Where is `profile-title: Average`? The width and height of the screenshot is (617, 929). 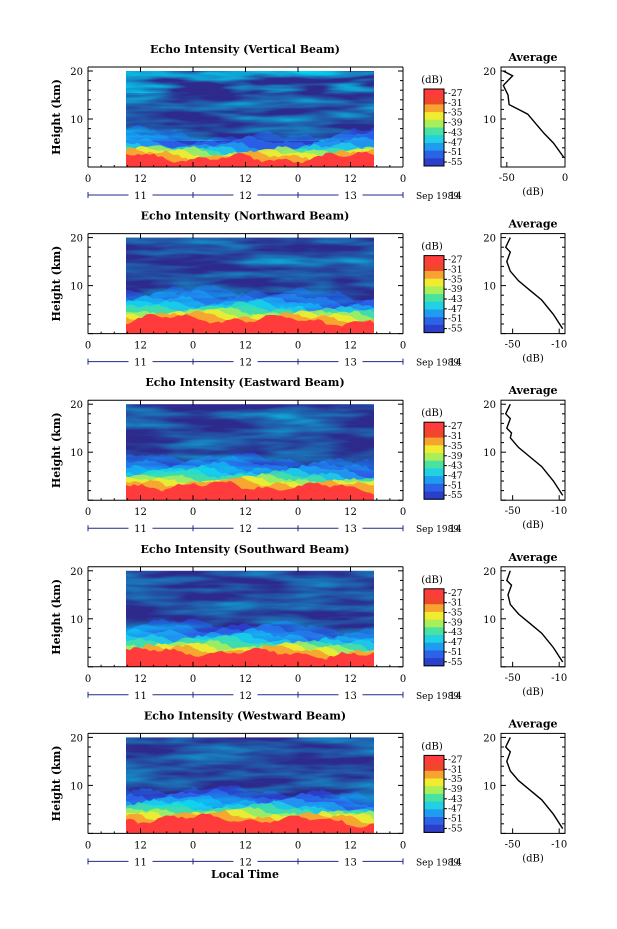
profile-title: Average is located at coordinates (532, 224).